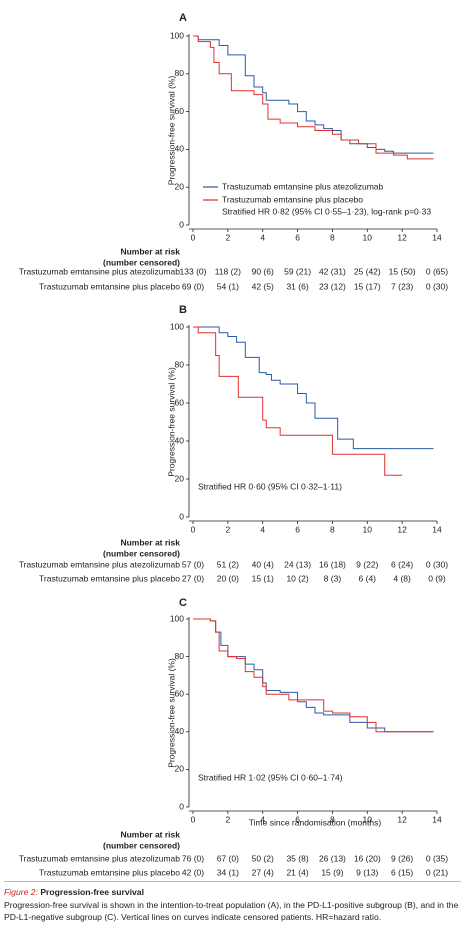 The width and height of the screenshot is (465, 941). What do you see at coordinates (263, 872) in the screenshot?
I see `risk-value: 27 (4)` at bounding box center [263, 872].